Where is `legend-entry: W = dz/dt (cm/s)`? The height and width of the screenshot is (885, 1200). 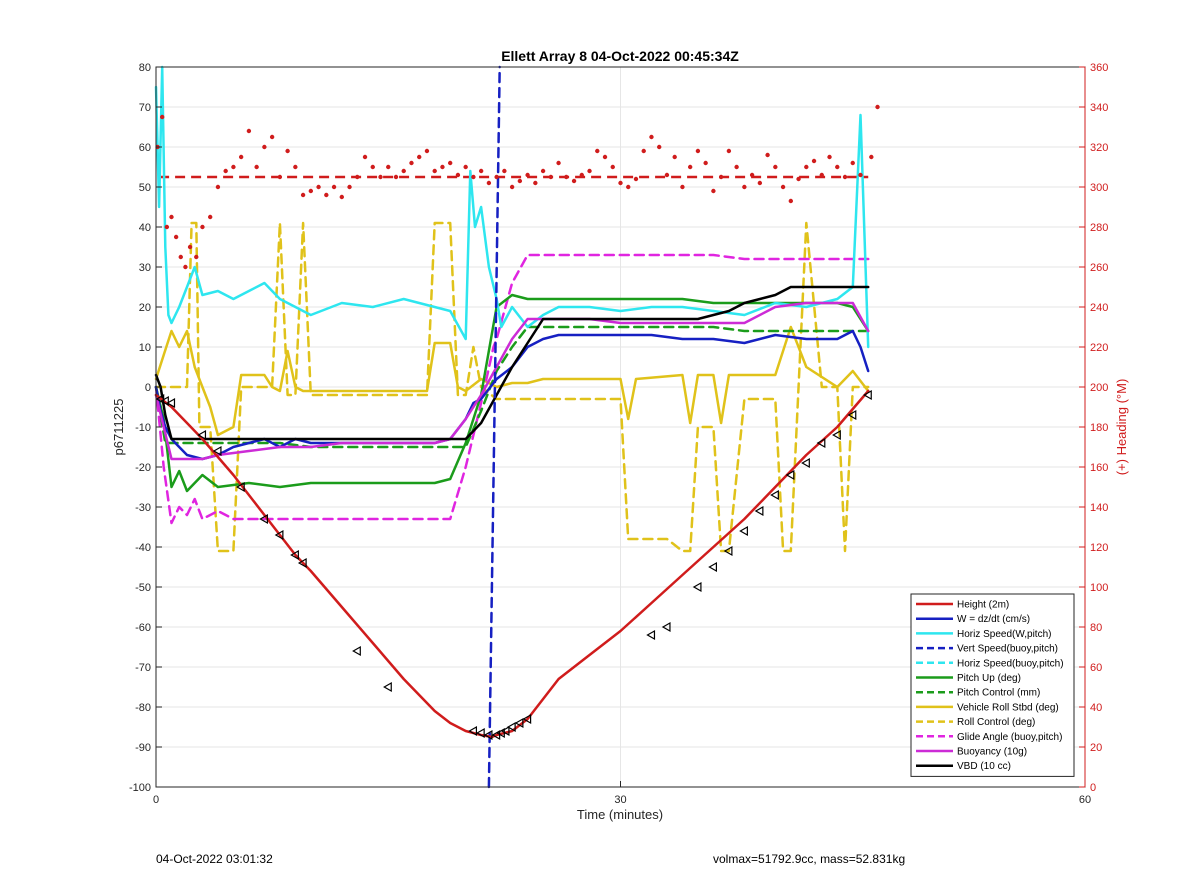
legend-entry: W = dz/dt (cm/s) is located at coordinates (993, 619).